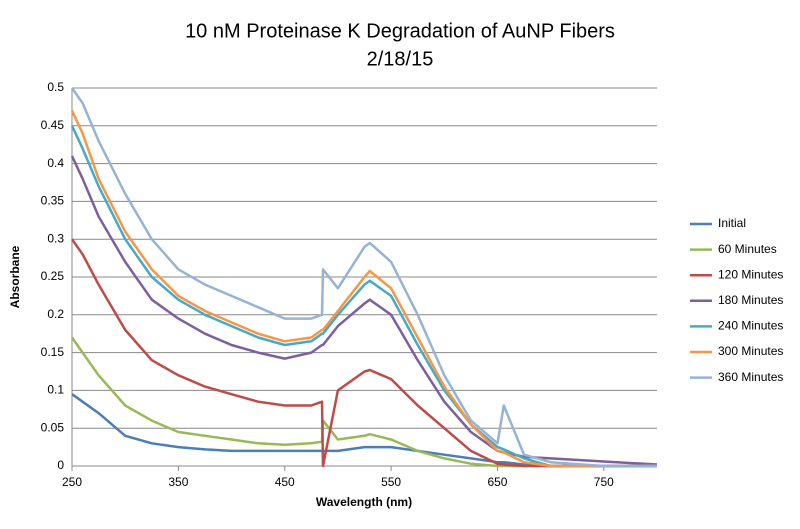 The height and width of the screenshot is (529, 800). I want to click on y-tick-label: 0, so click(60, 465).